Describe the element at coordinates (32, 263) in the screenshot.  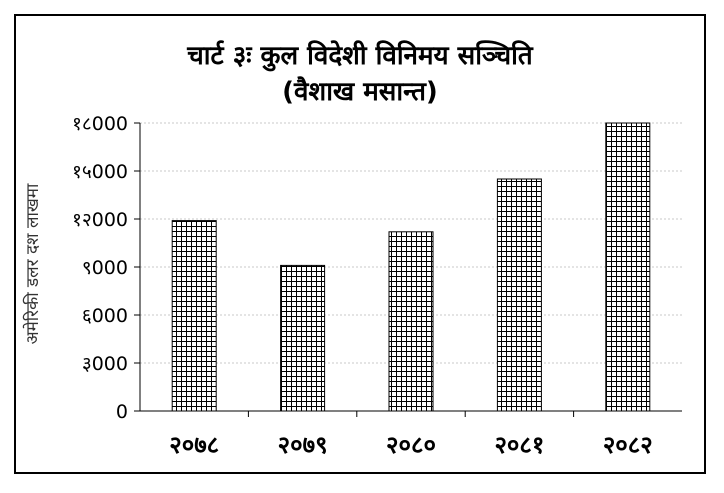
I see `y-axis-label: अमेरिकी डलर दश लाखमा` at that location.